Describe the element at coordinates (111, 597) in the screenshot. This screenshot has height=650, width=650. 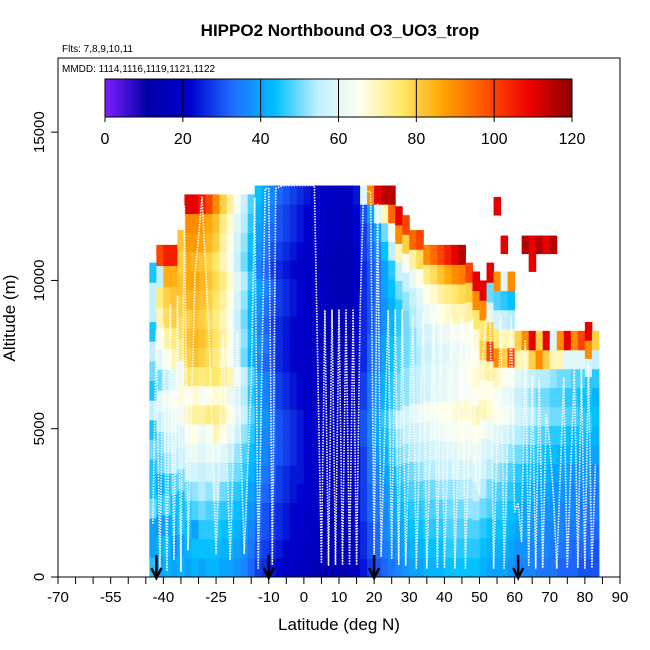
I see `x-tick-label: -55` at that location.